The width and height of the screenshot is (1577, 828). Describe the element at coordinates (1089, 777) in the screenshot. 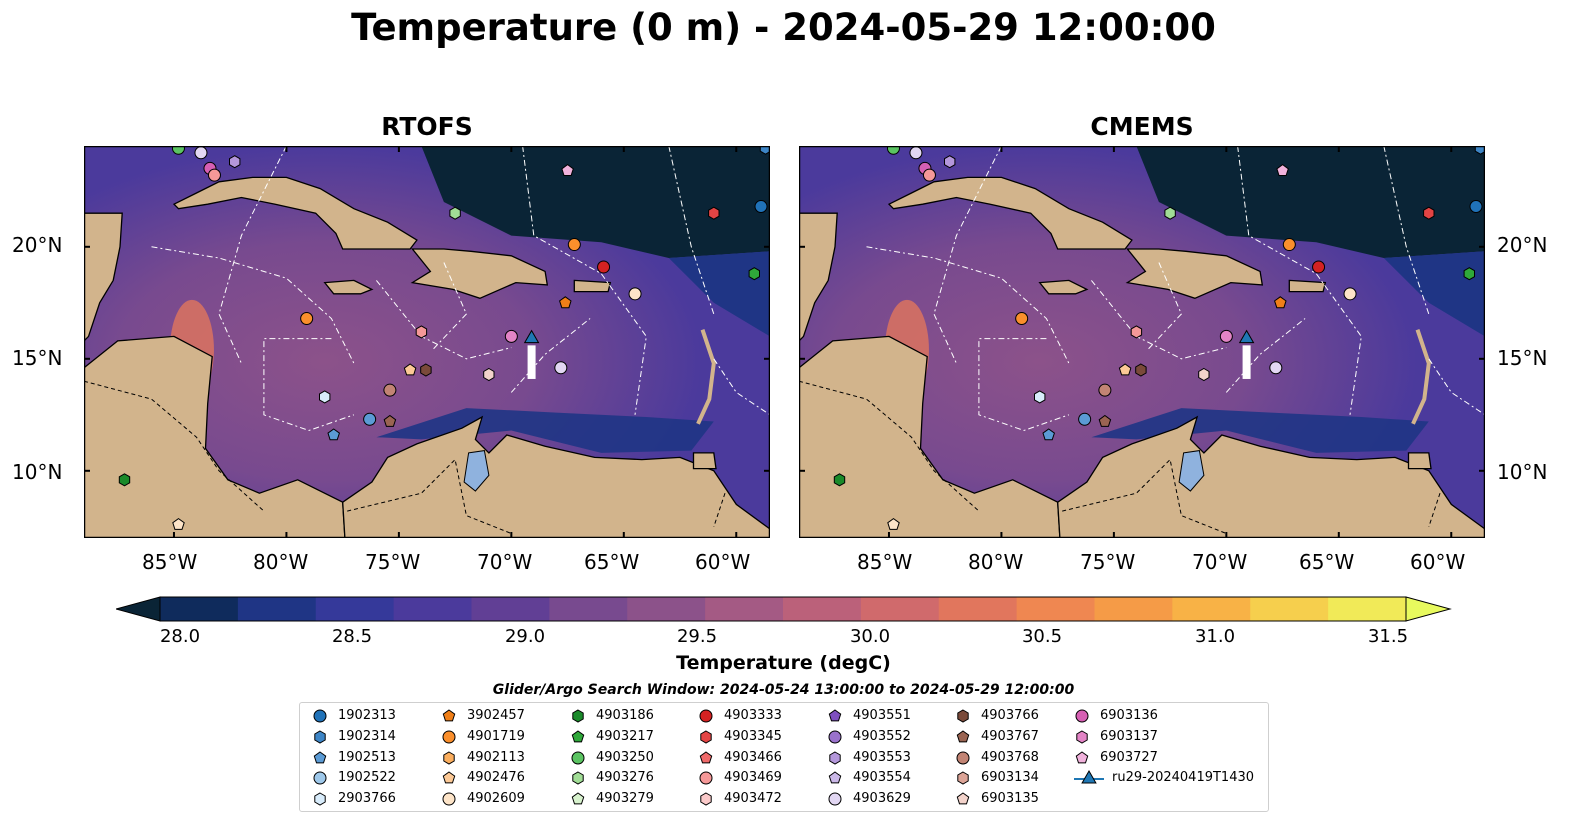

I see `legend-triangle` at that location.